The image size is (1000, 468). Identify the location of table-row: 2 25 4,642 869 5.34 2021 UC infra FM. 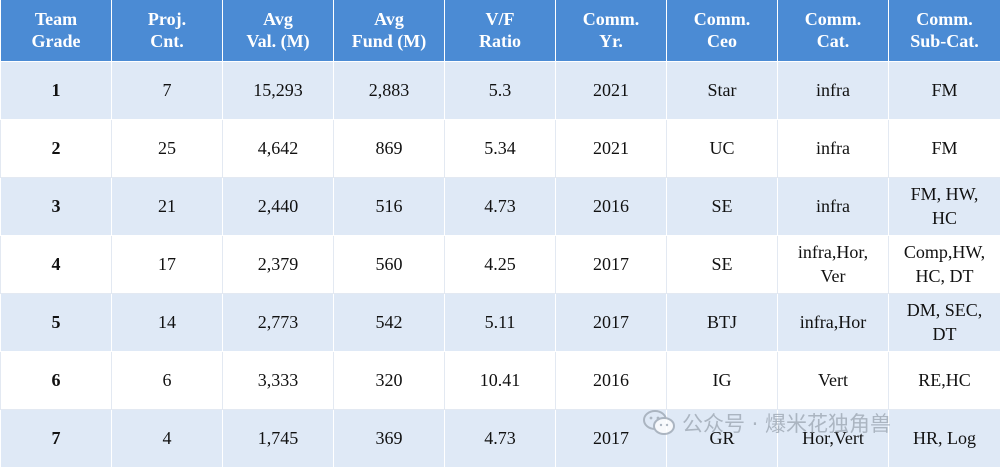
(500, 148).